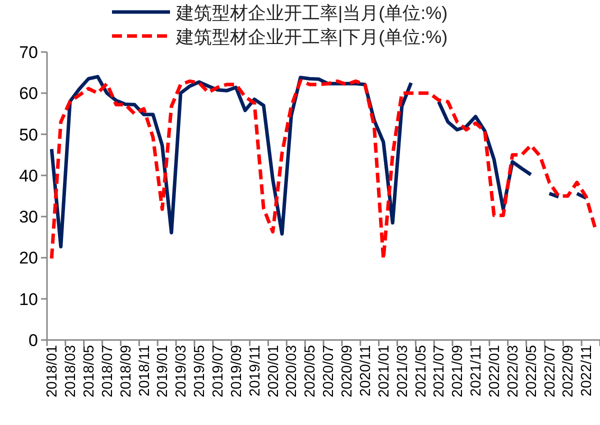 This screenshot has height=425, width=600. What do you see at coordinates (89, 371) in the screenshot?
I see `x-tick-label: 2018/05` at bounding box center [89, 371].